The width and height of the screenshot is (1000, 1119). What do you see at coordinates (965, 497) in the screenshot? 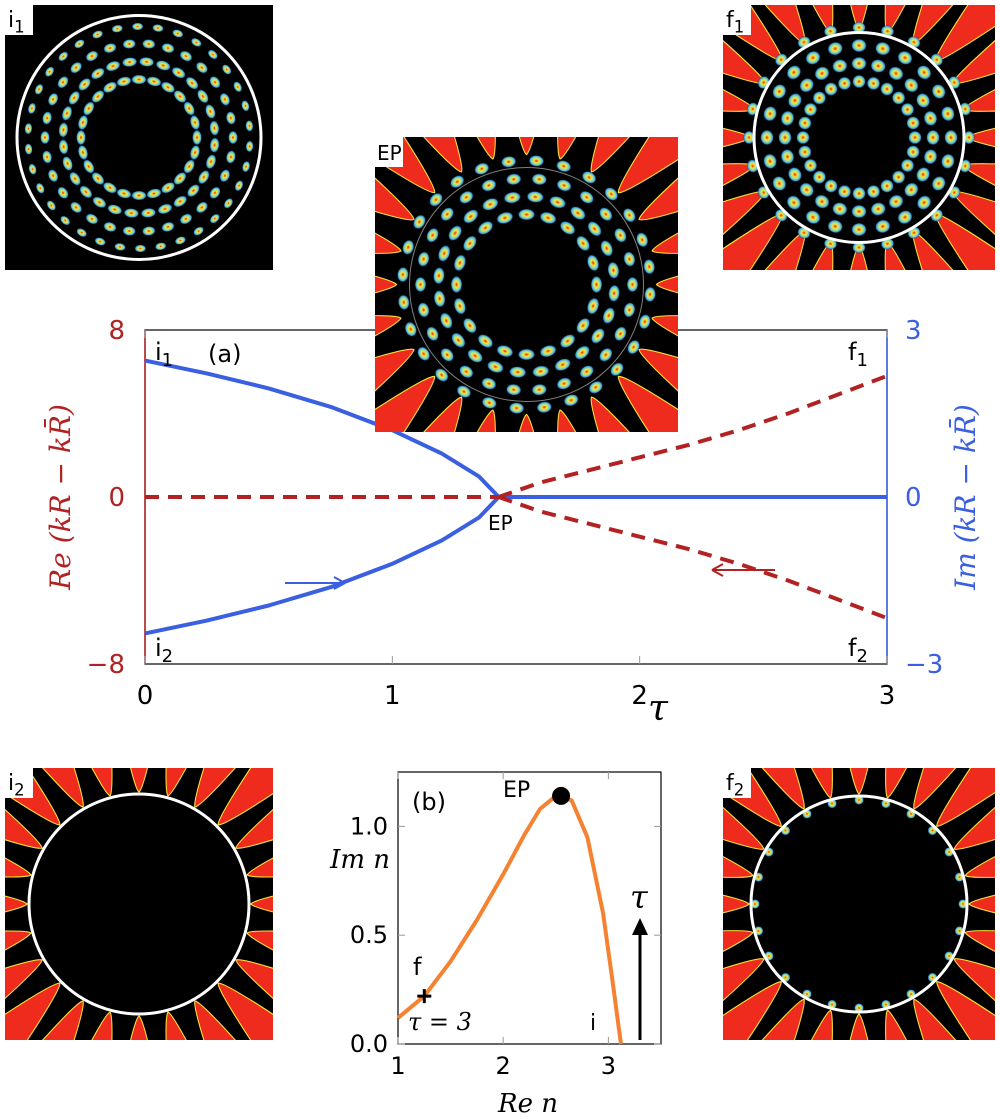
I see `y-right-axis-label: Im (kR − kR̄)` at bounding box center [965, 497].